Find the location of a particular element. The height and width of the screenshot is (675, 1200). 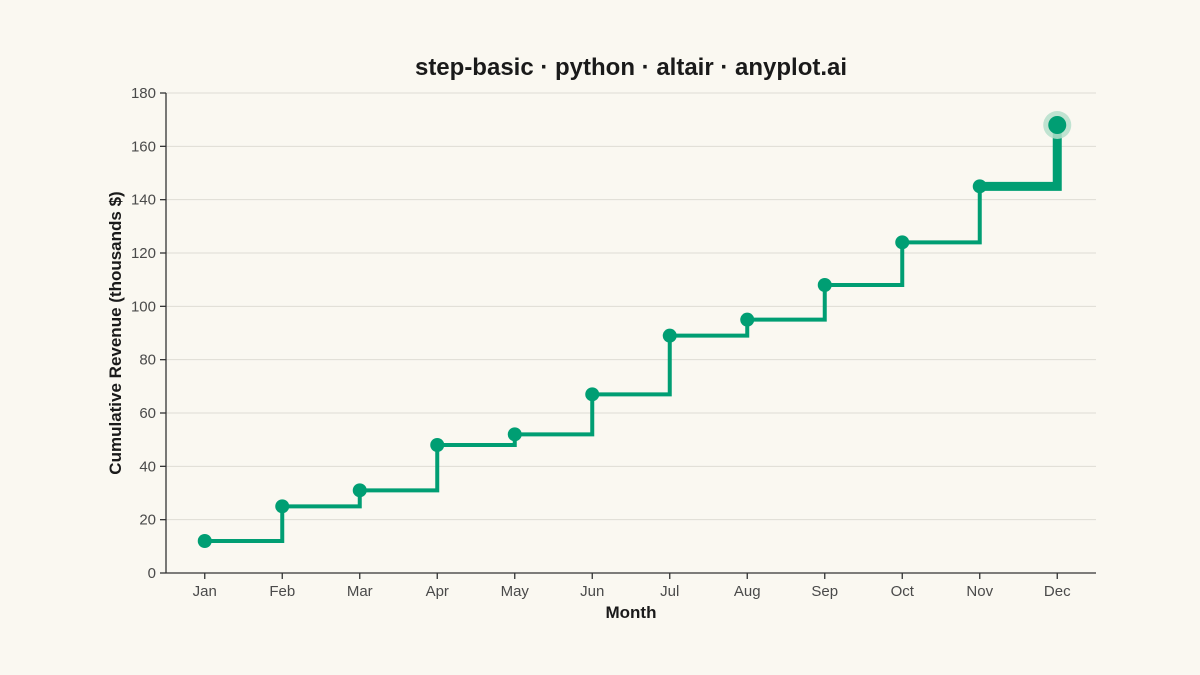

data-point-dec is located at coordinates (1057, 125).